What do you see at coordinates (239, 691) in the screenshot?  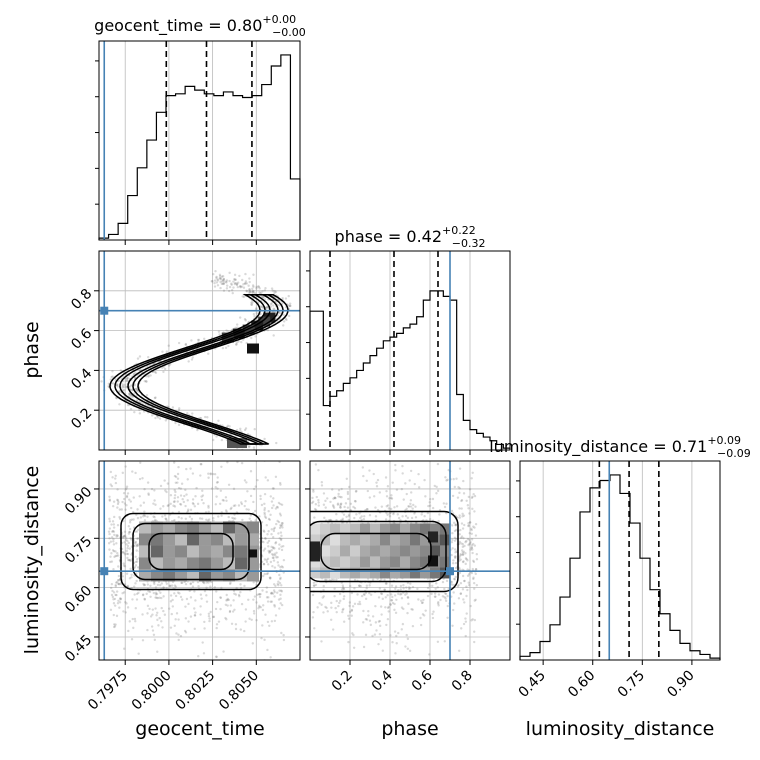 I see `x-tick-label: 0.8050` at bounding box center [239, 691].